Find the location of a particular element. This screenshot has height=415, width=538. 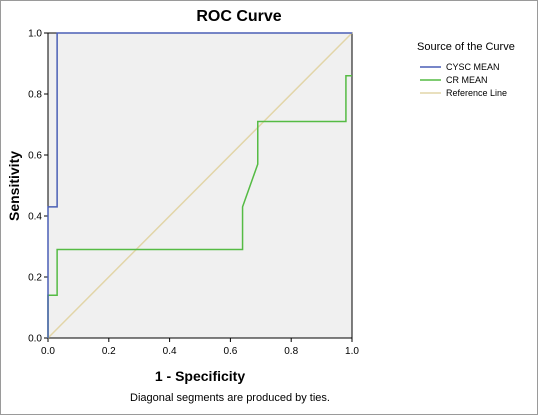

y-tick-label: 0.8 is located at coordinates (35, 95).